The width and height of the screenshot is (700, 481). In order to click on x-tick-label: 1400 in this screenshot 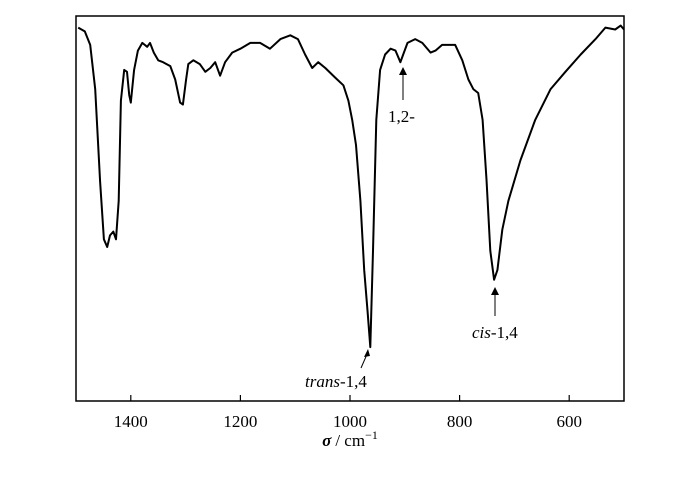, I will do `click(131, 421)`.